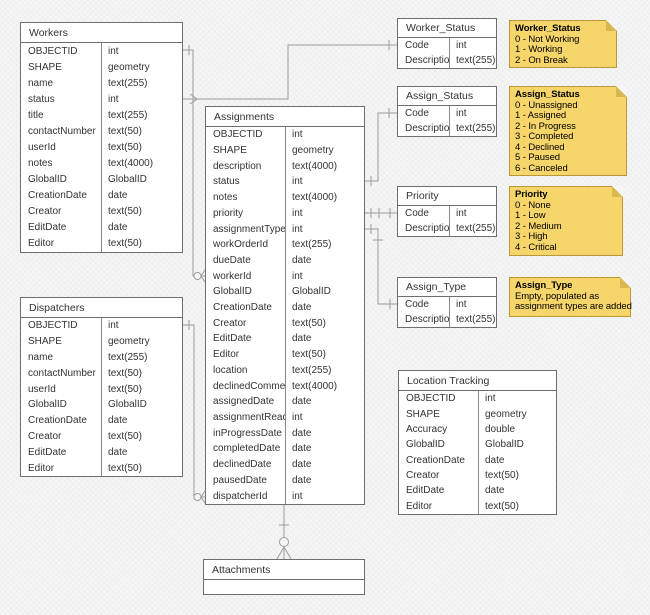 The width and height of the screenshot is (650, 615). I want to click on note-line: 4 - Declined, so click(540, 147).